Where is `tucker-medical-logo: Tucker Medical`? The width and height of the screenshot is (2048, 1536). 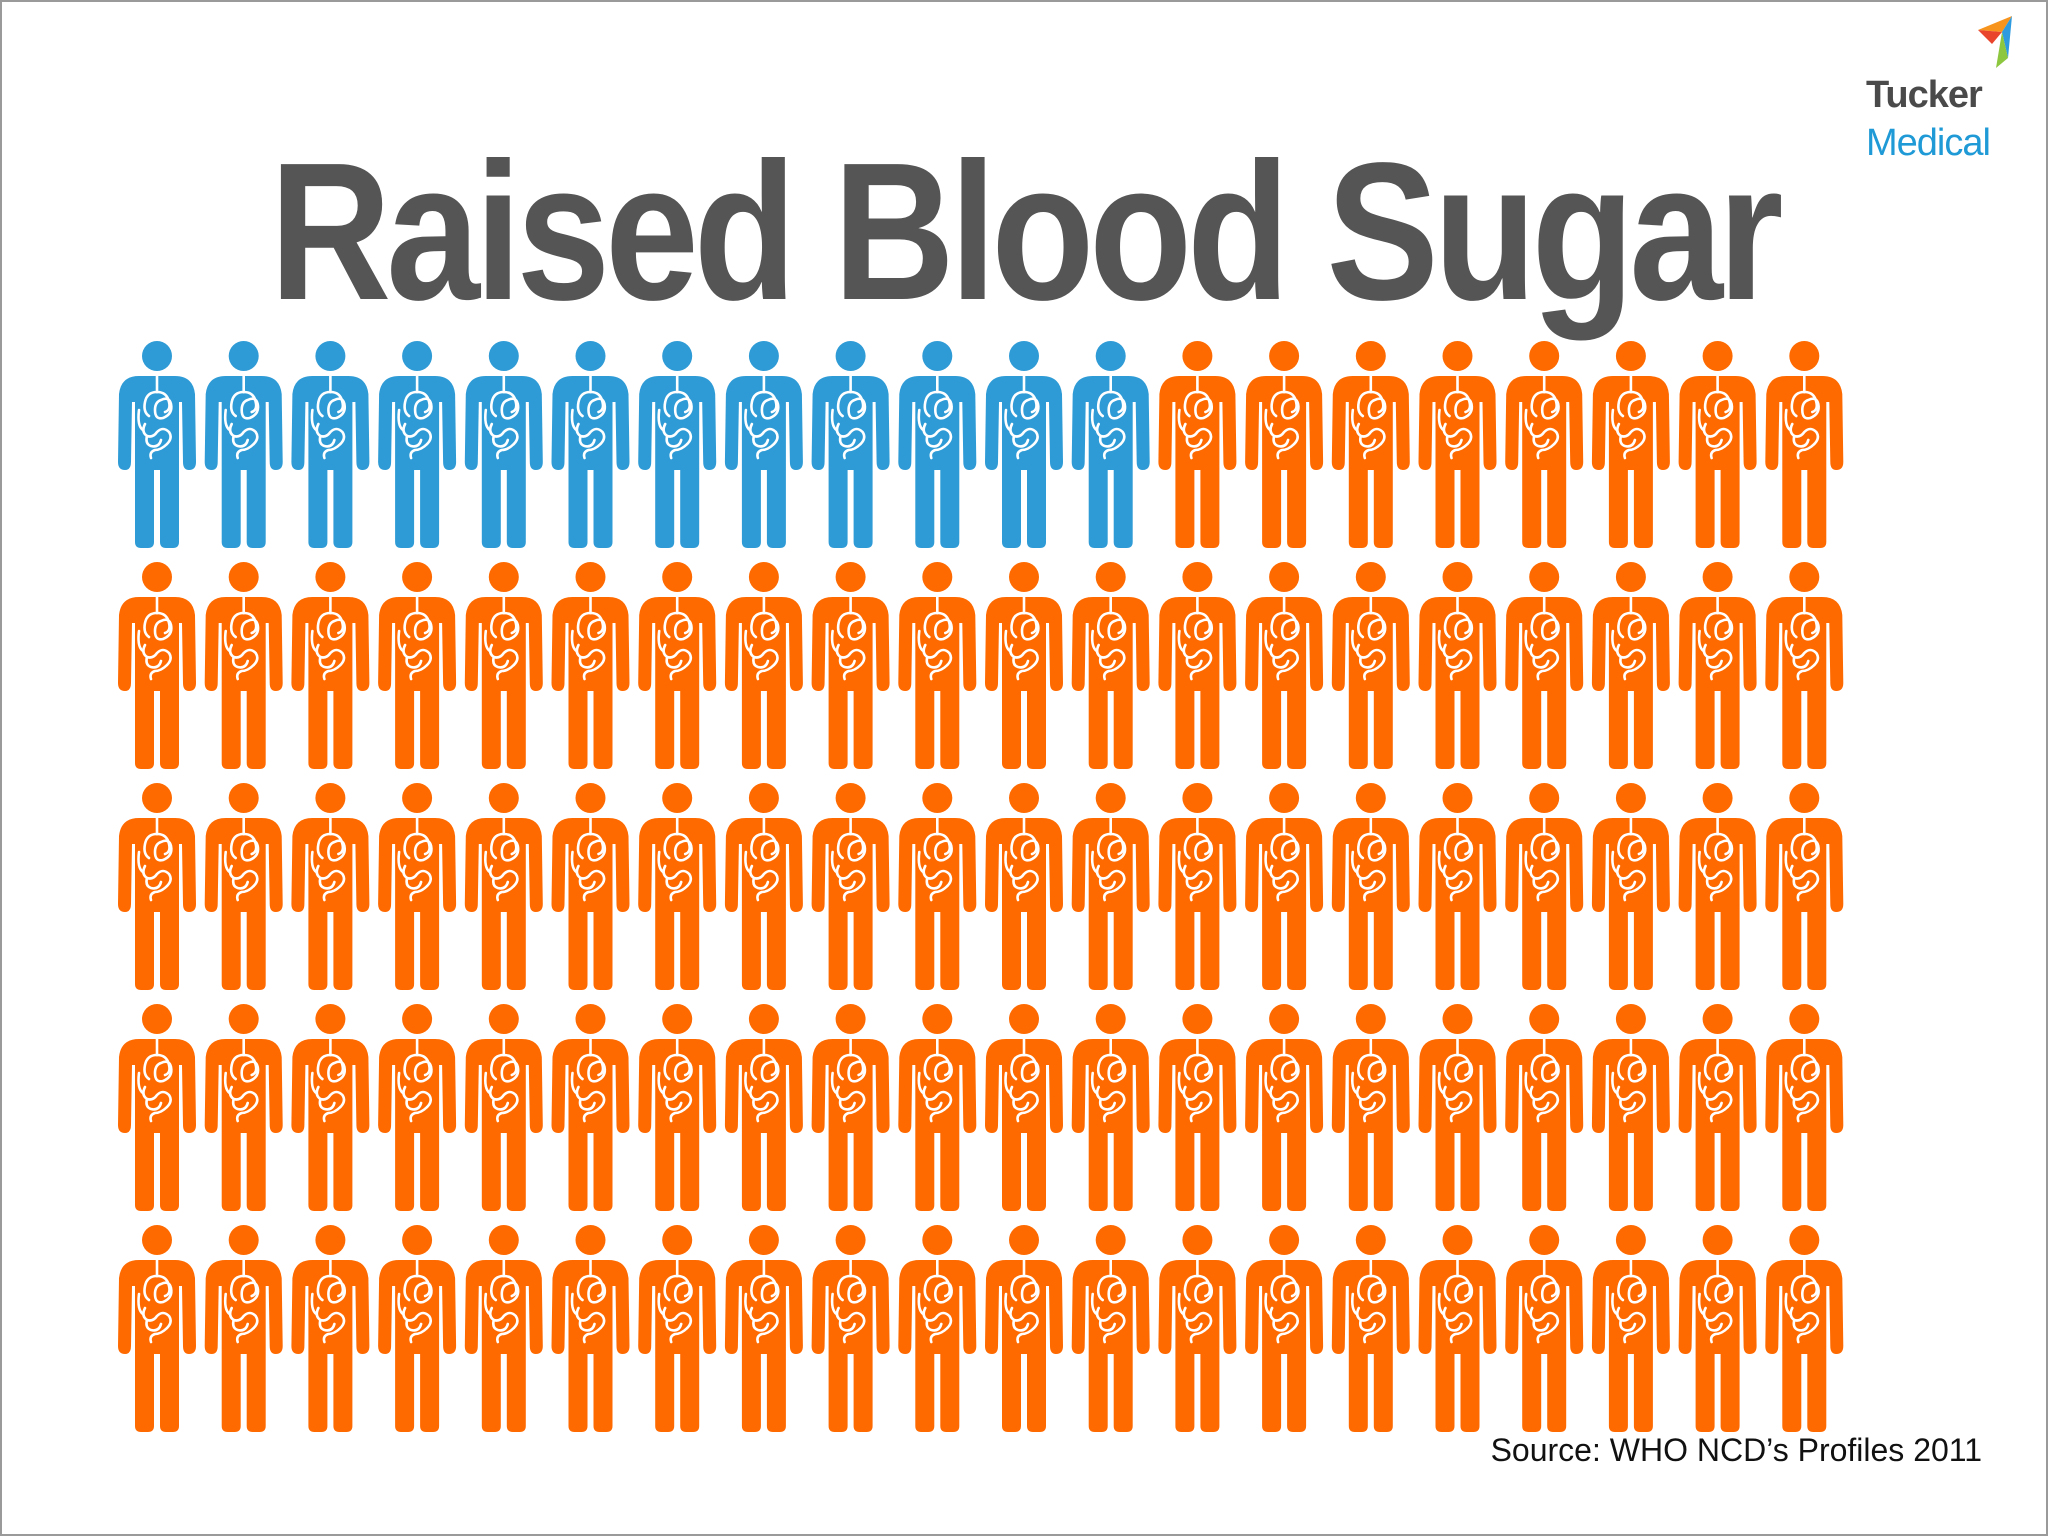
tucker-medical-logo: Tucker Medical is located at coordinates (1918, 86).